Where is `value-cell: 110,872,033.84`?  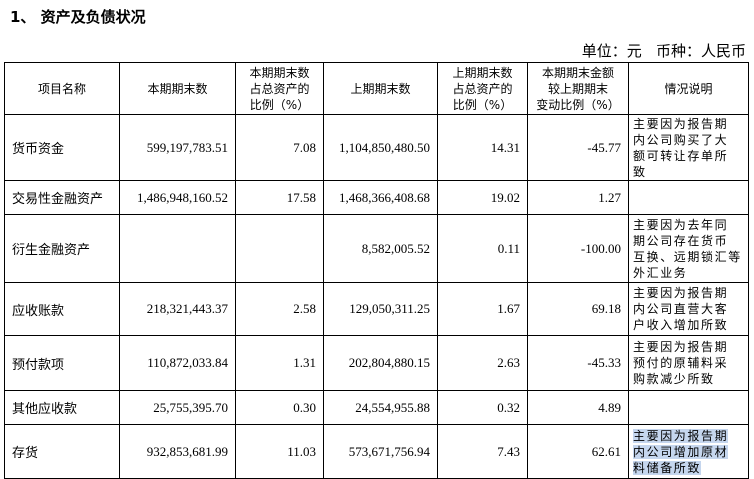
value-cell: 110,872,033.84 is located at coordinates (177, 363).